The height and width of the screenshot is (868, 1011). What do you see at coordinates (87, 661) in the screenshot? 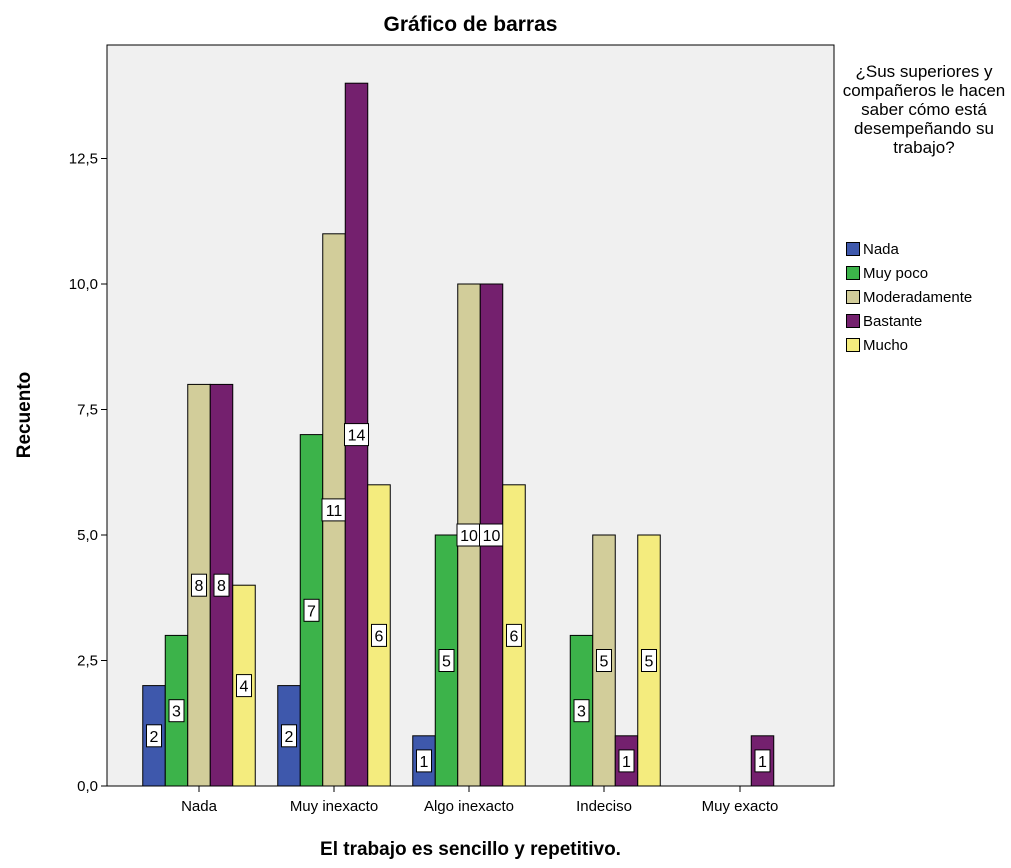
I see `y-tick-label: 2,5` at bounding box center [87, 661].